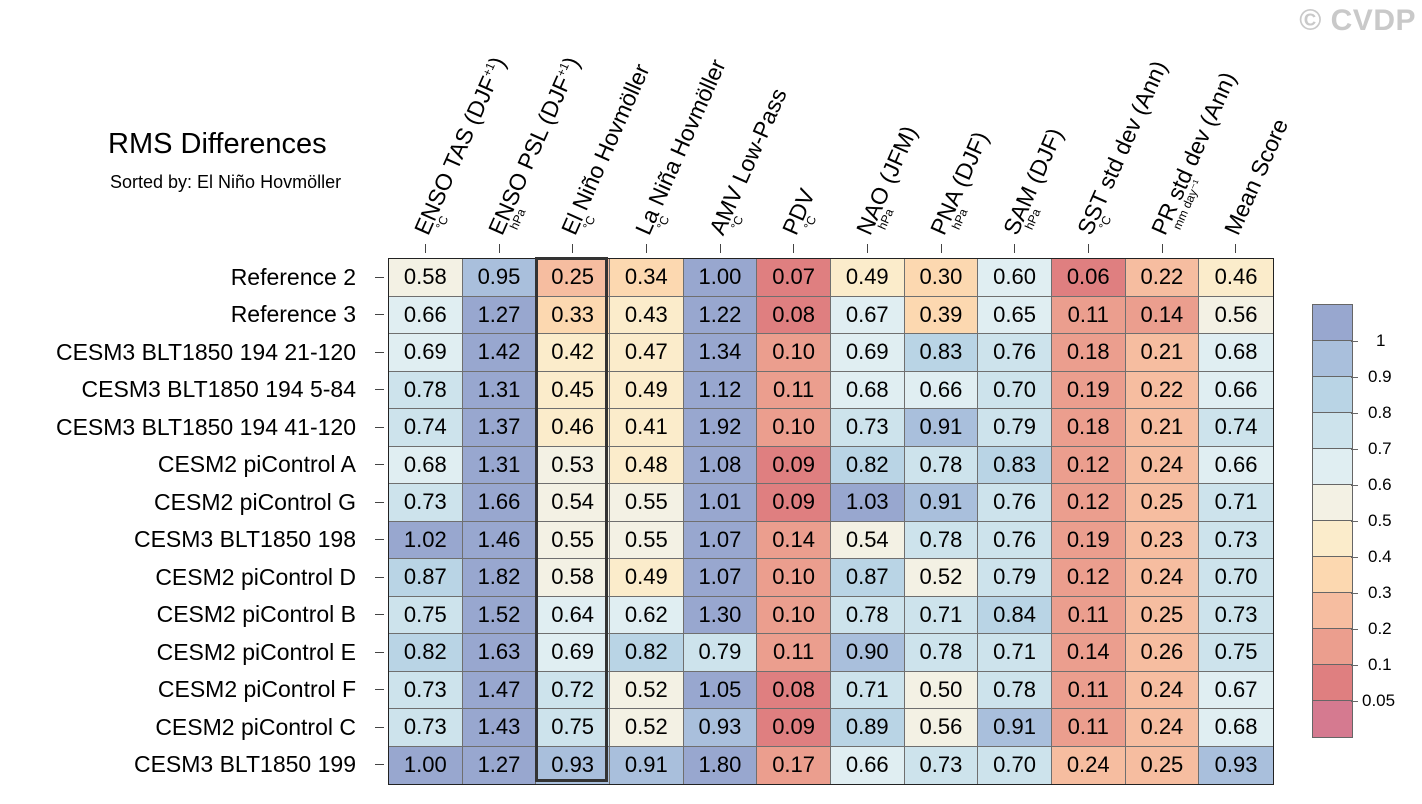 Image resolution: width=1422 pixels, height=804 pixels. I want to click on heatmap-cell: 0.12, so click(1088, 465).